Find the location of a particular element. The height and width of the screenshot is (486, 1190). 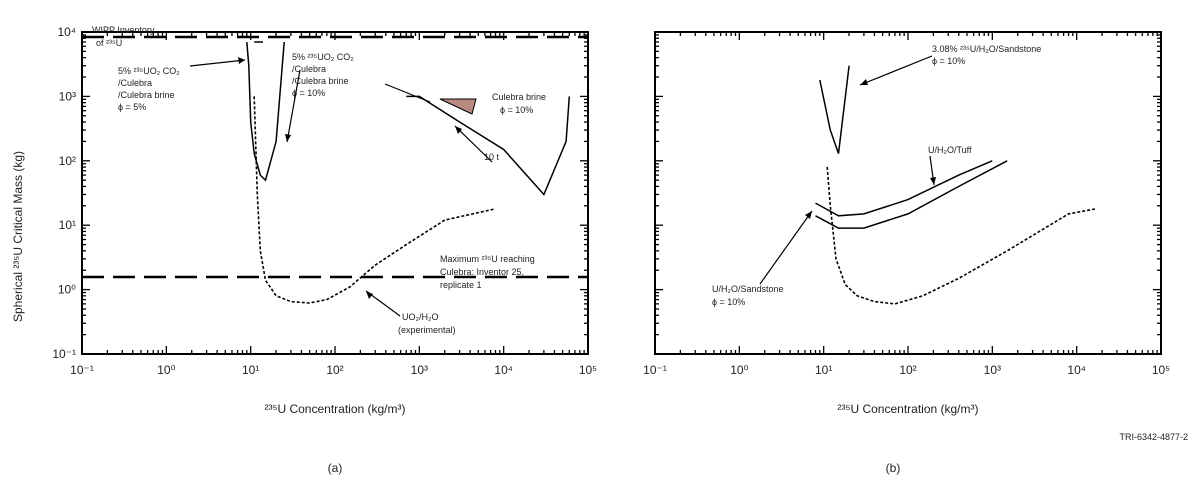

shaded-region is located at coordinates (458, 106).